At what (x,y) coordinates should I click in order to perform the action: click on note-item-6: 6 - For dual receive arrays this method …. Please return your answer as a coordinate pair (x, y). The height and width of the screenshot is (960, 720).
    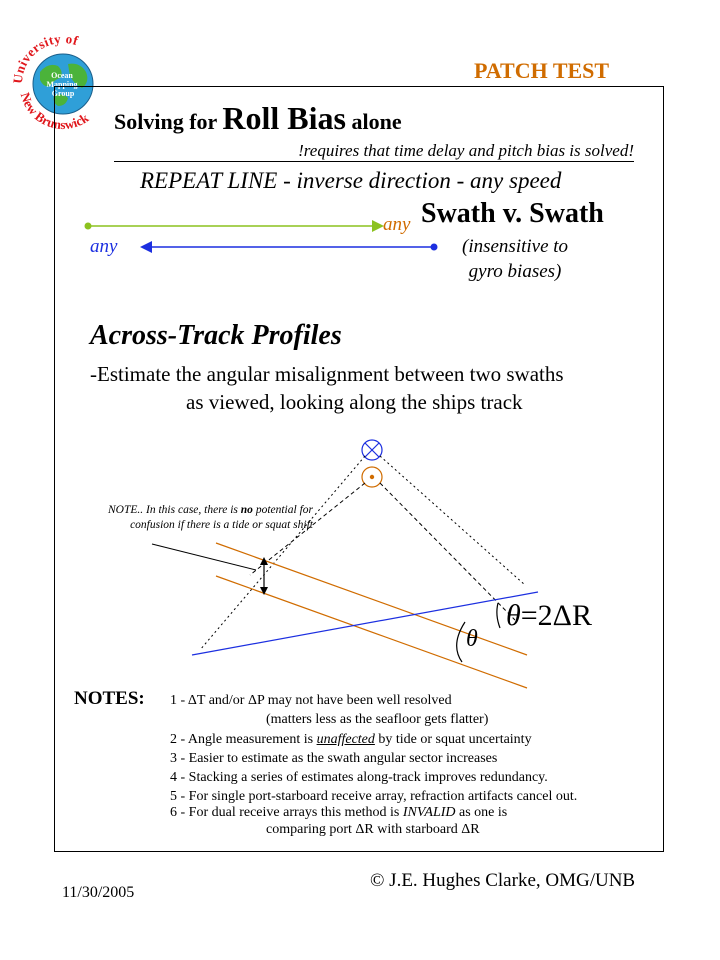
    Looking at the image, I should click on (338, 813).